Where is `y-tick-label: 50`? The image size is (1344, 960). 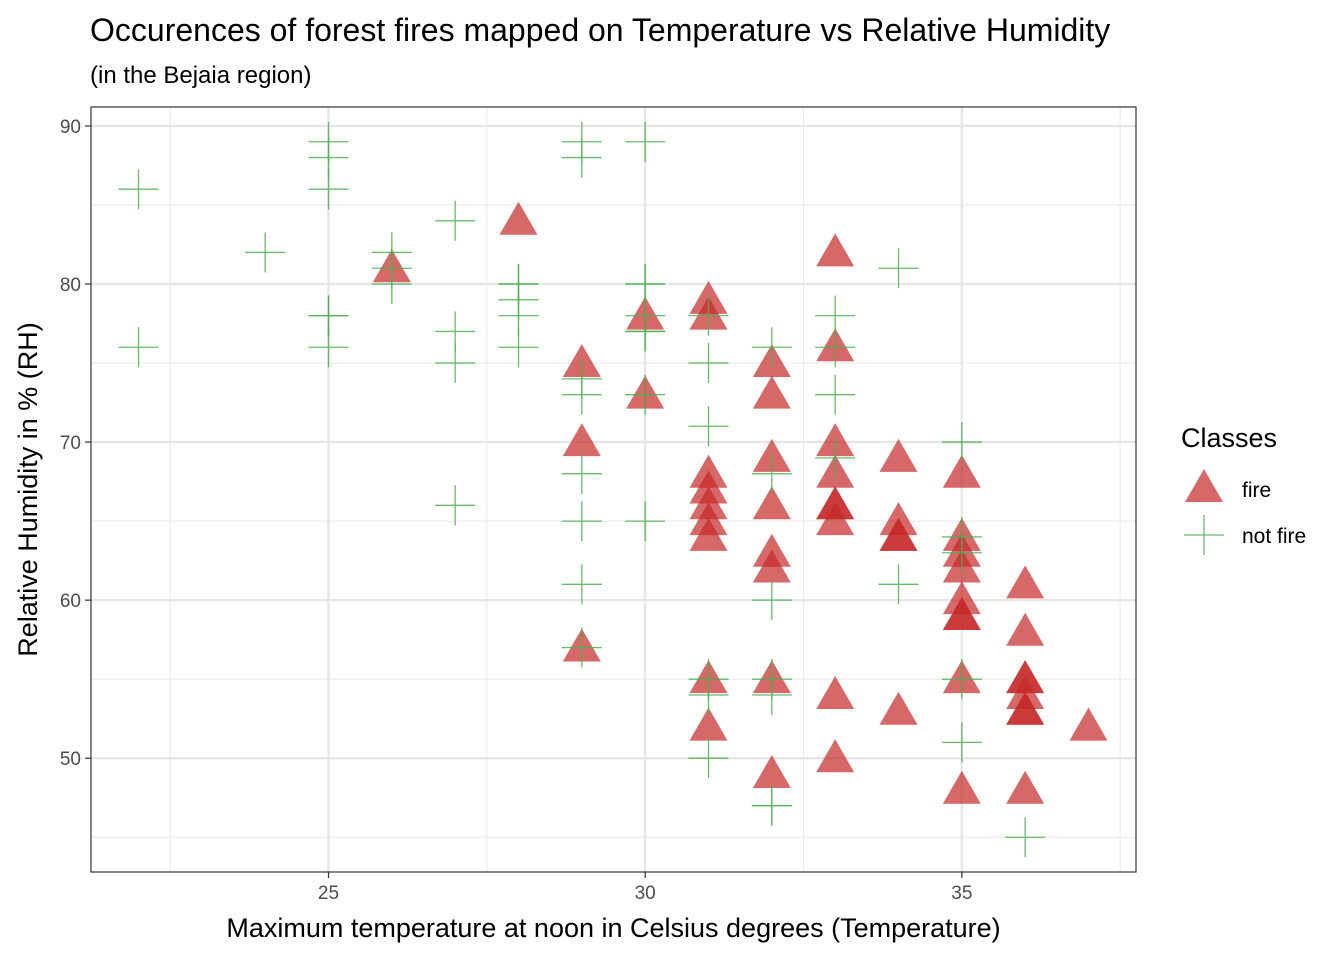
y-tick-label: 50 is located at coordinates (70, 759).